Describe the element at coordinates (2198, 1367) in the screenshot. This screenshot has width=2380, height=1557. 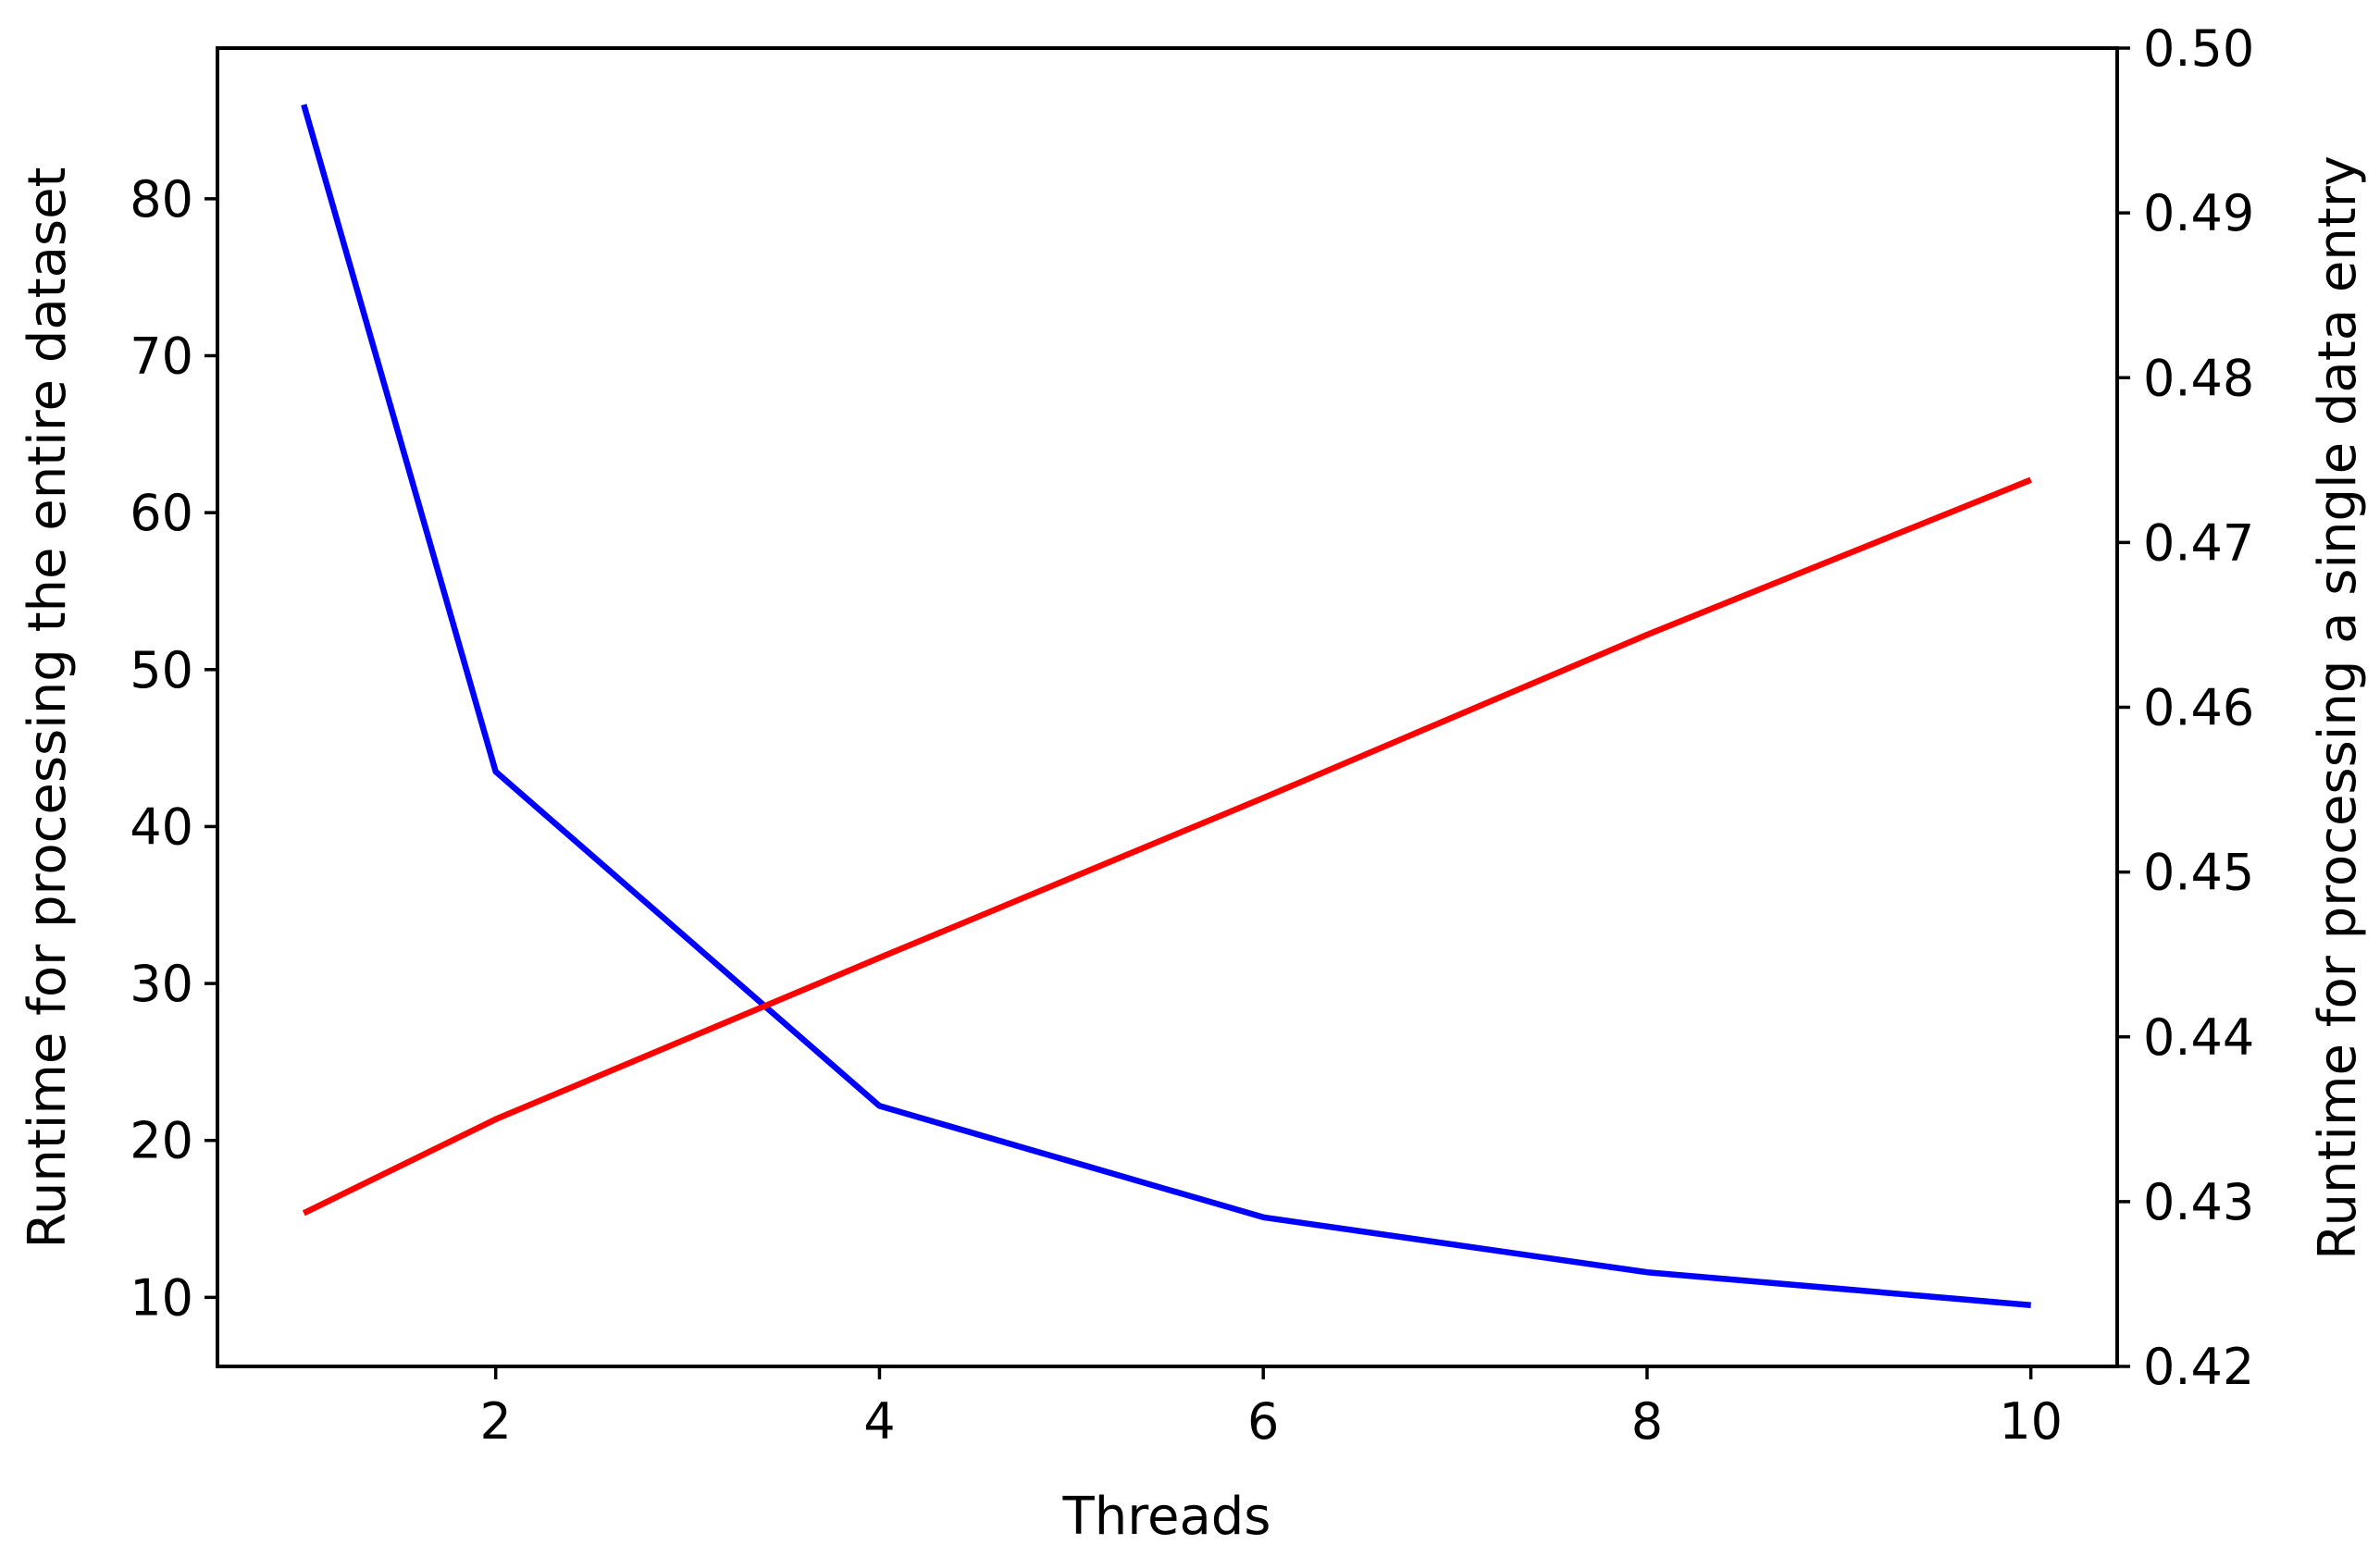
I see `right-y-tick-label: 0.42` at that location.